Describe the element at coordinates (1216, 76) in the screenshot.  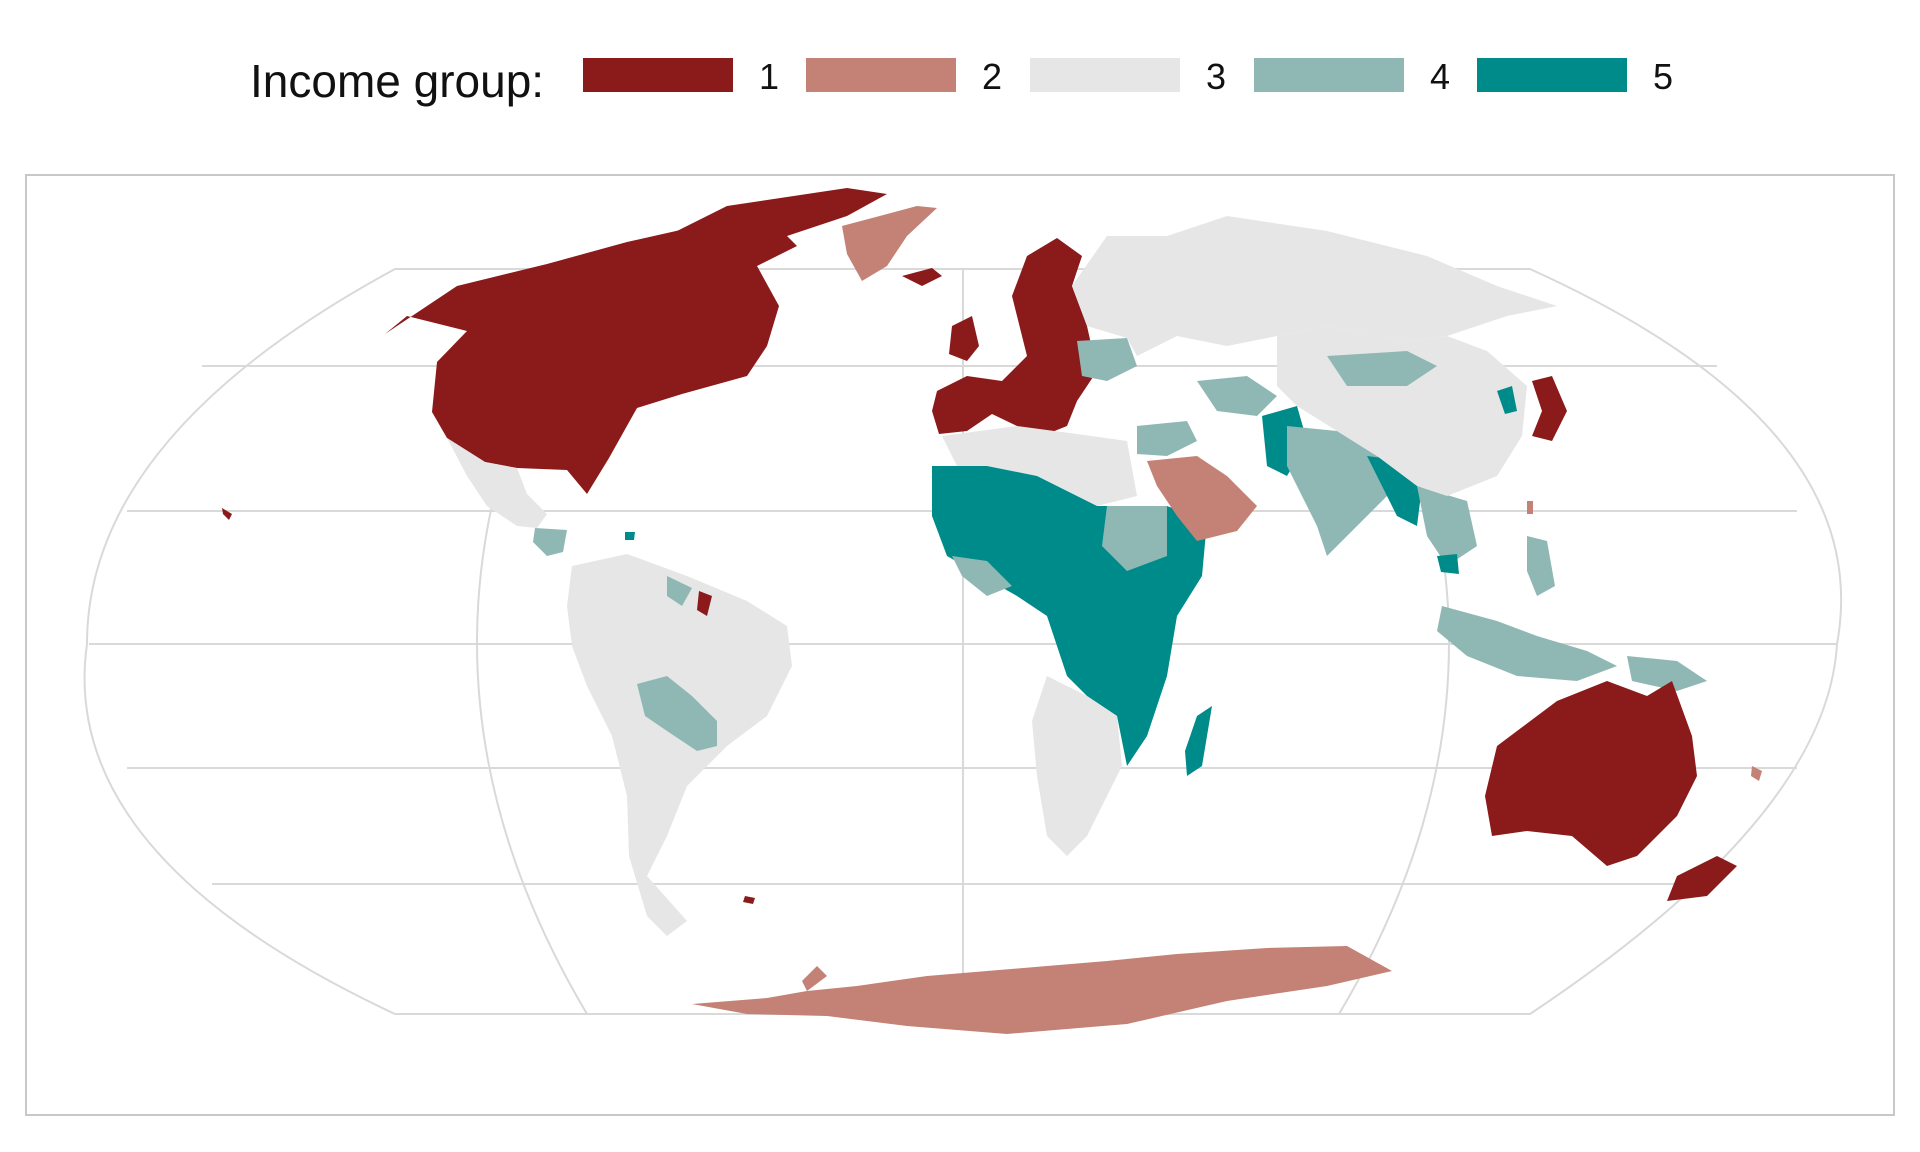
I see `legend-label: 3` at that location.